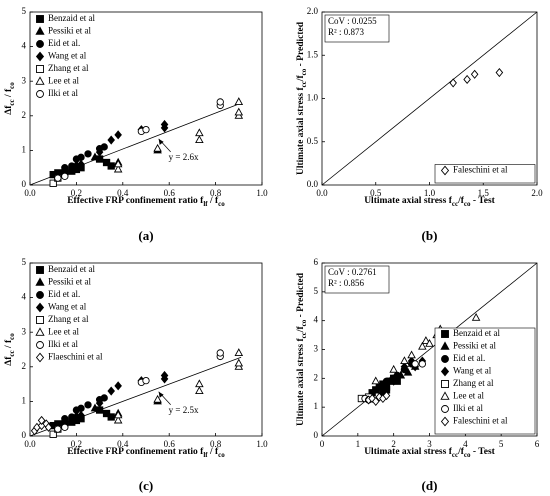  What do you see at coordinates (313, 141) in the screenshot?
I see `y-tick-label: 0.5` at bounding box center [313, 141].